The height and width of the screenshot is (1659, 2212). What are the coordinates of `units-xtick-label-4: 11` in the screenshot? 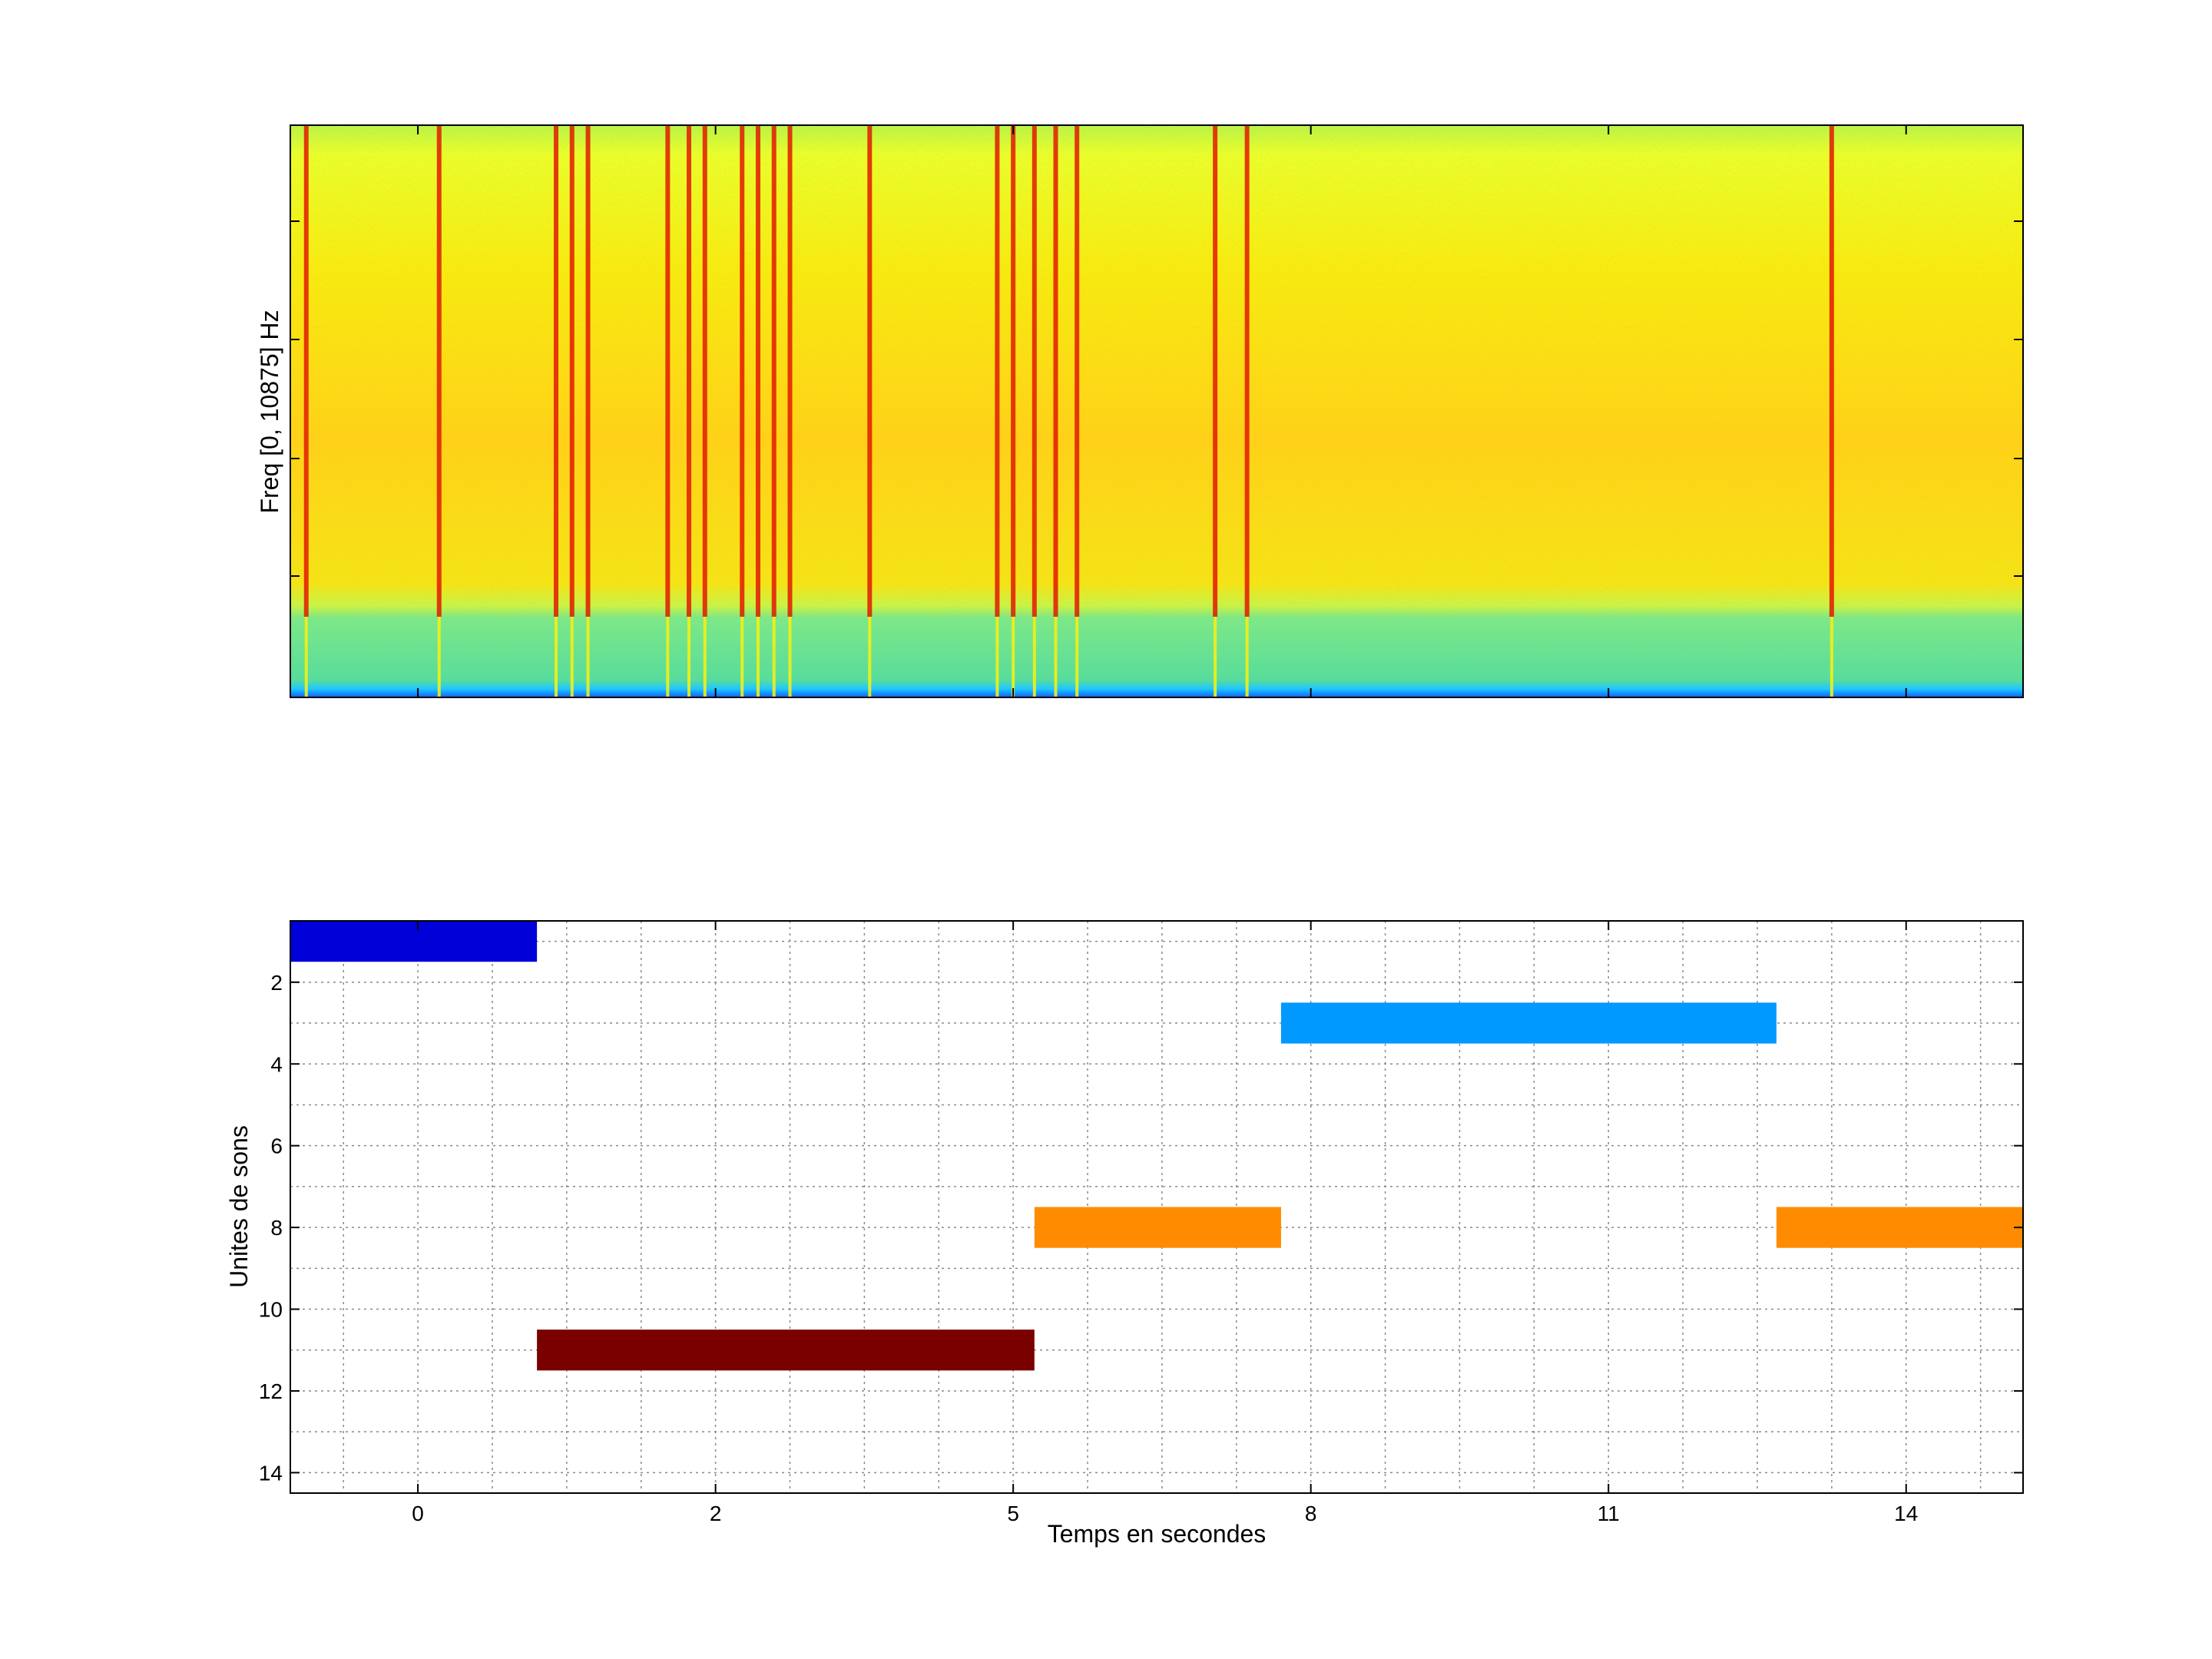 It's located at (1609, 1514).